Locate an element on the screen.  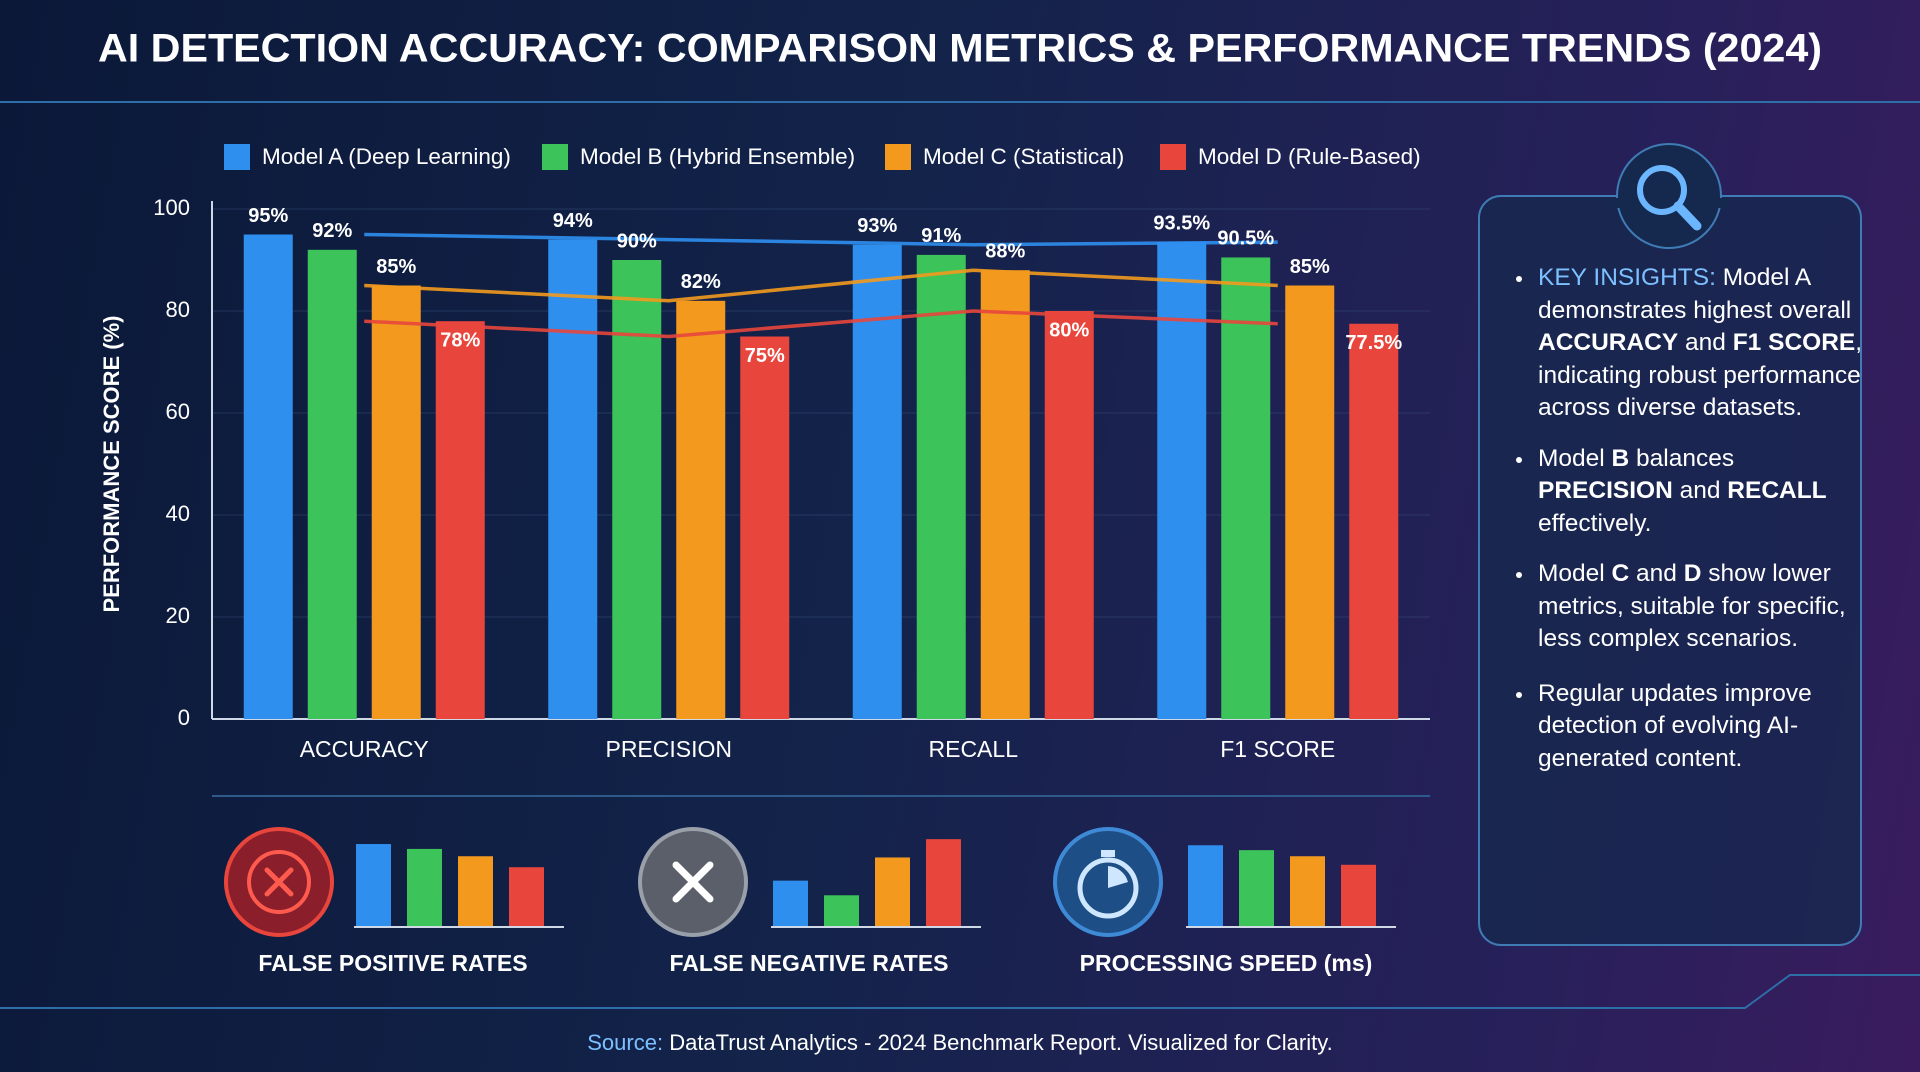
y-tick-label: 40 is located at coordinates (178, 513).